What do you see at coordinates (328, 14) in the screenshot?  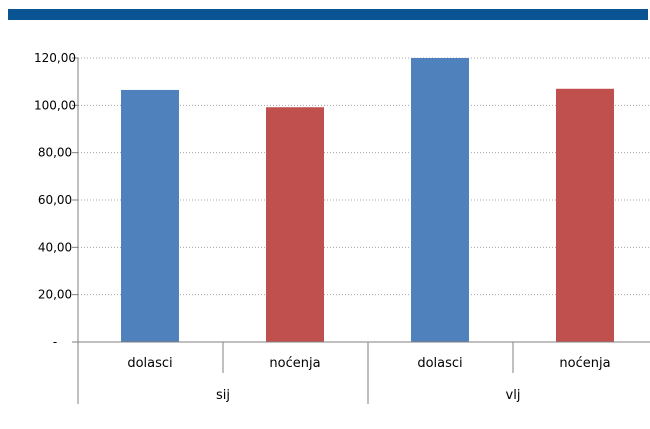 I see `header-band` at bounding box center [328, 14].